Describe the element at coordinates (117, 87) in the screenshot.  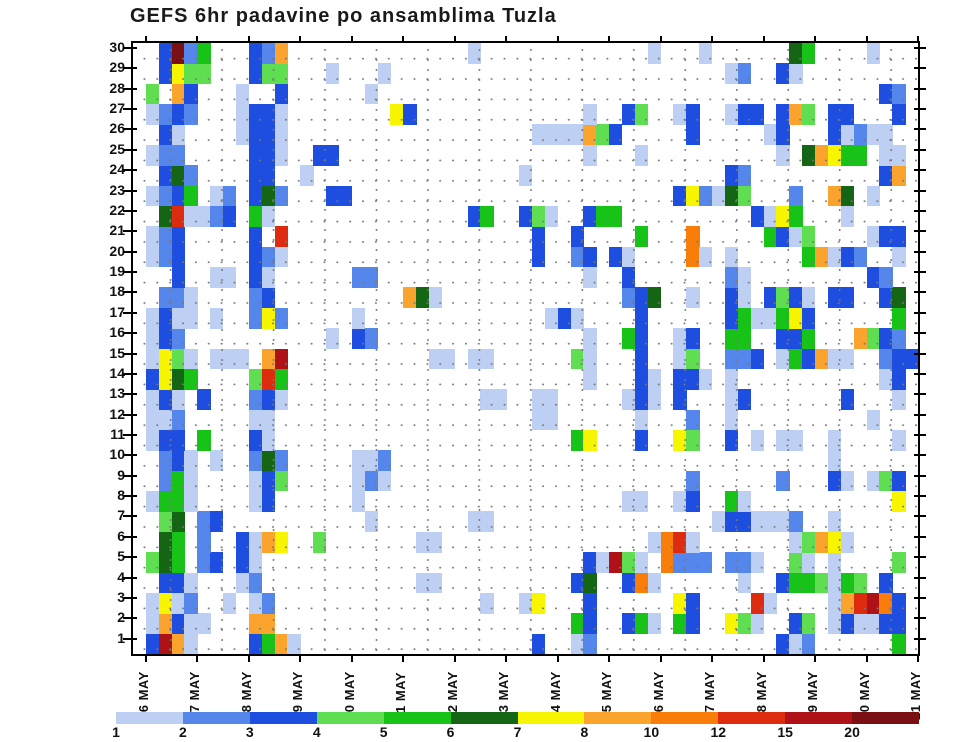
I see `y-axis-label: 28` at that location.